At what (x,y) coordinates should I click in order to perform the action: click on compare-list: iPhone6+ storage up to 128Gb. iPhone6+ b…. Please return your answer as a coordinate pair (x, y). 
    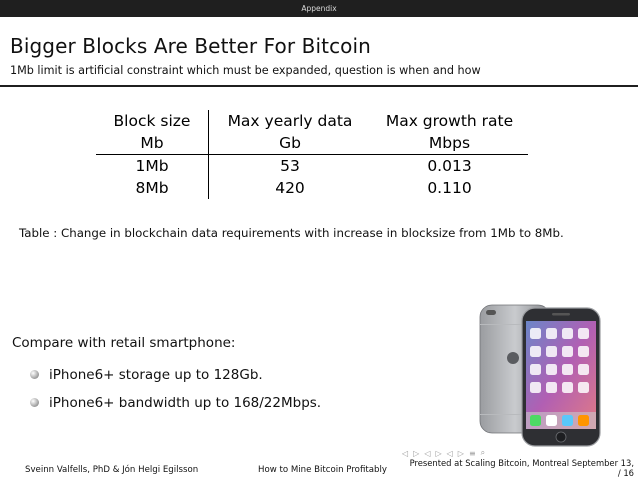
    Looking at the image, I should click on (175, 389).